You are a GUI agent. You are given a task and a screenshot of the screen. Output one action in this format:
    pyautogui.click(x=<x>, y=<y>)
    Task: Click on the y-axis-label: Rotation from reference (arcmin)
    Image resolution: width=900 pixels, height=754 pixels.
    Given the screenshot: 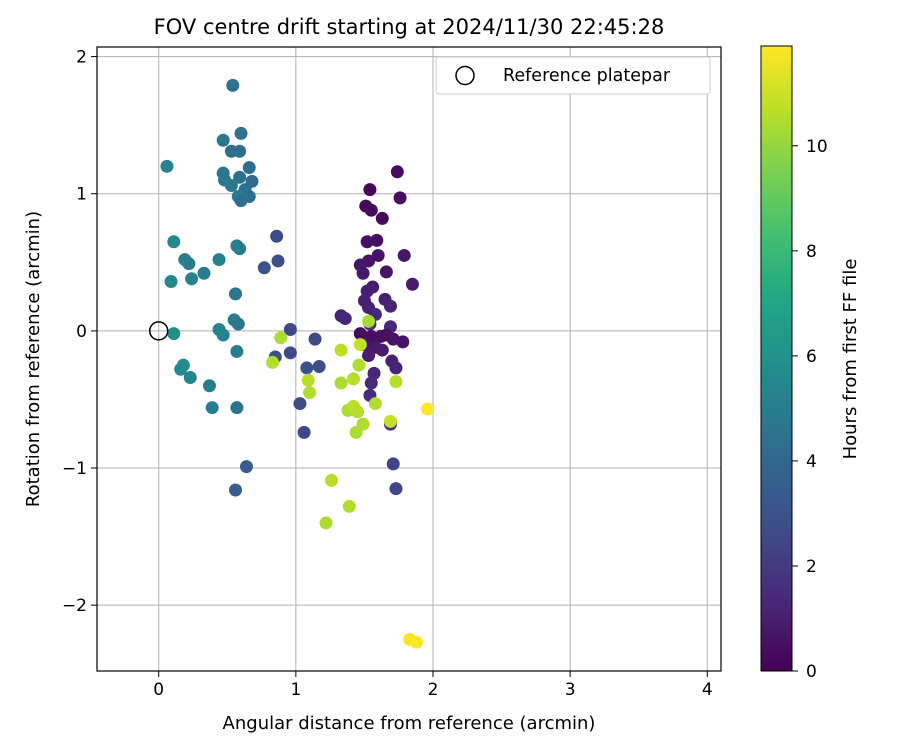 What is the action you would take?
    pyautogui.click(x=33, y=359)
    